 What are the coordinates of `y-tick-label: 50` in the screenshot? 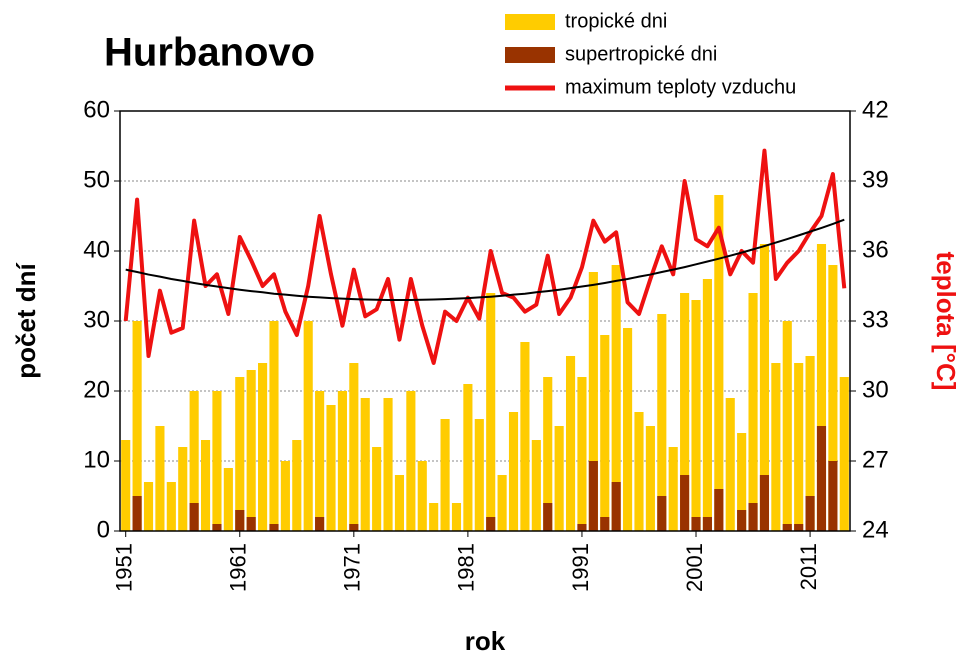 It's located at (96, 179).